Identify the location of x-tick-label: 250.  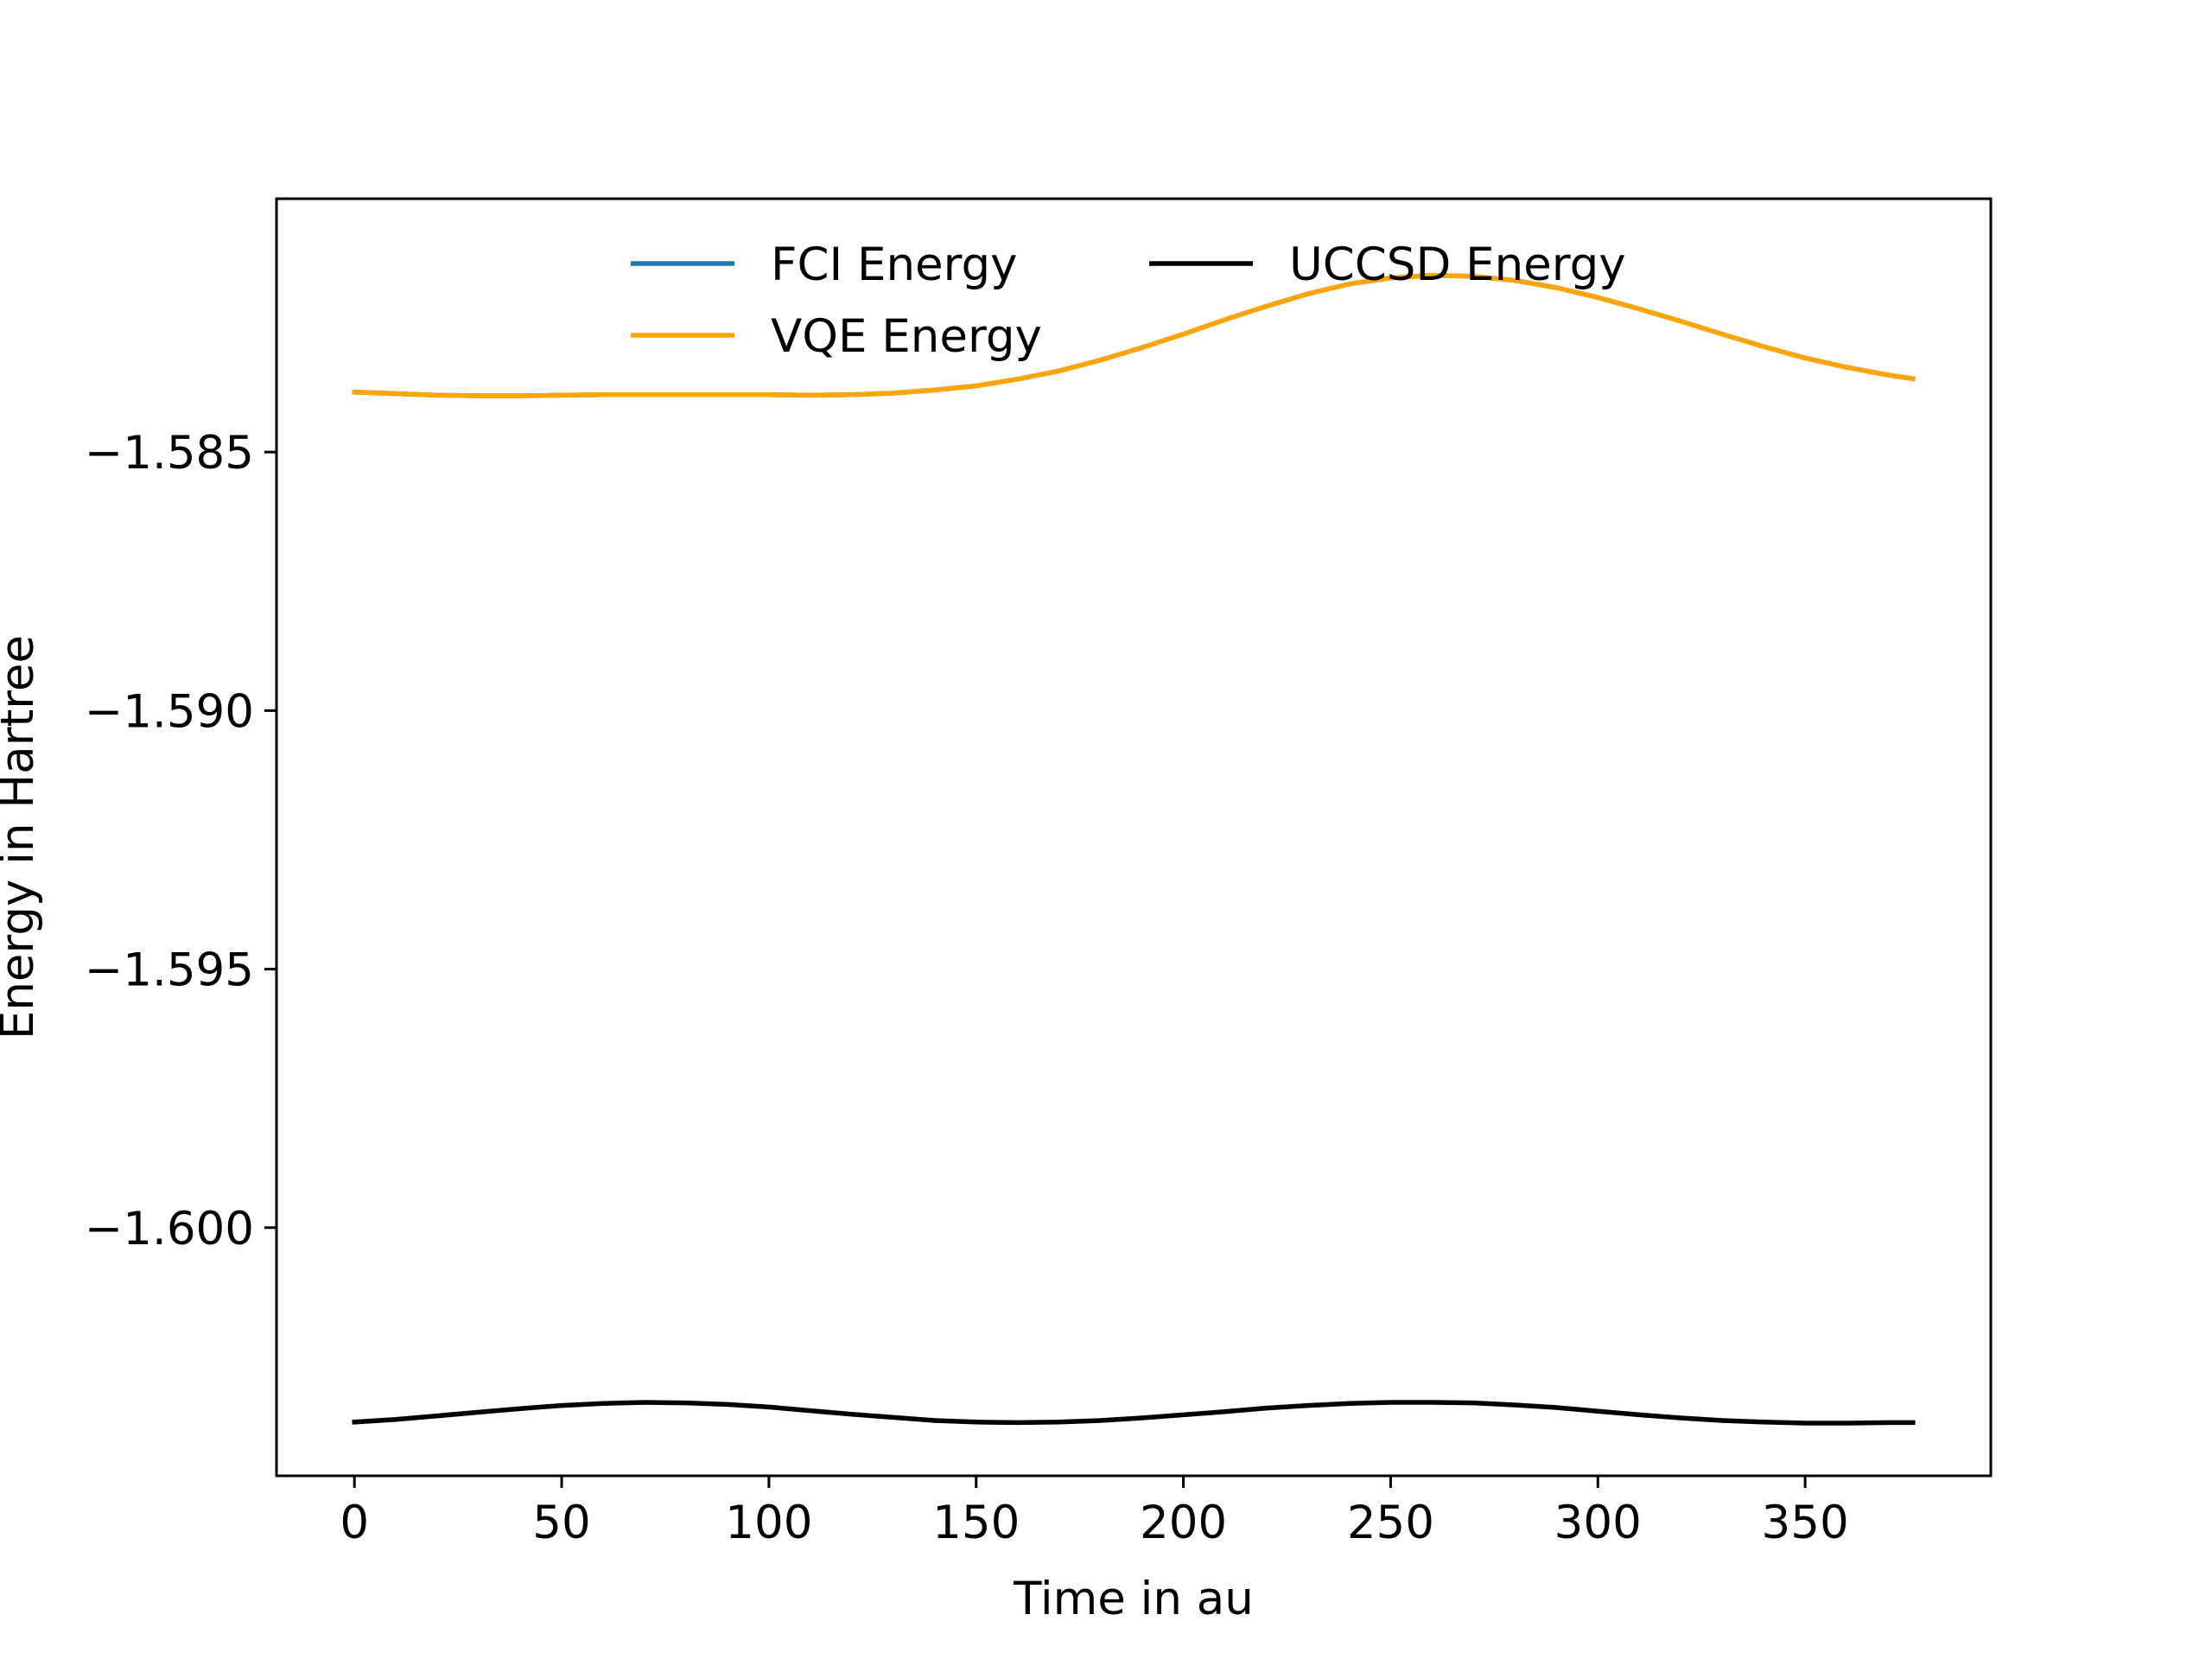
(1390, 1523).